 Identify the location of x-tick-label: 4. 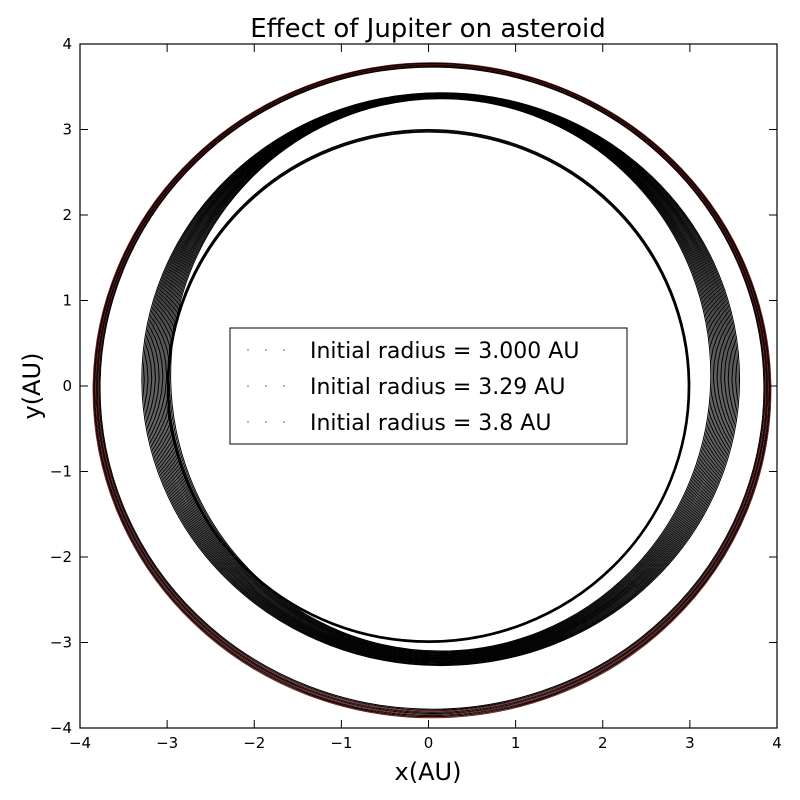
(777, 743).